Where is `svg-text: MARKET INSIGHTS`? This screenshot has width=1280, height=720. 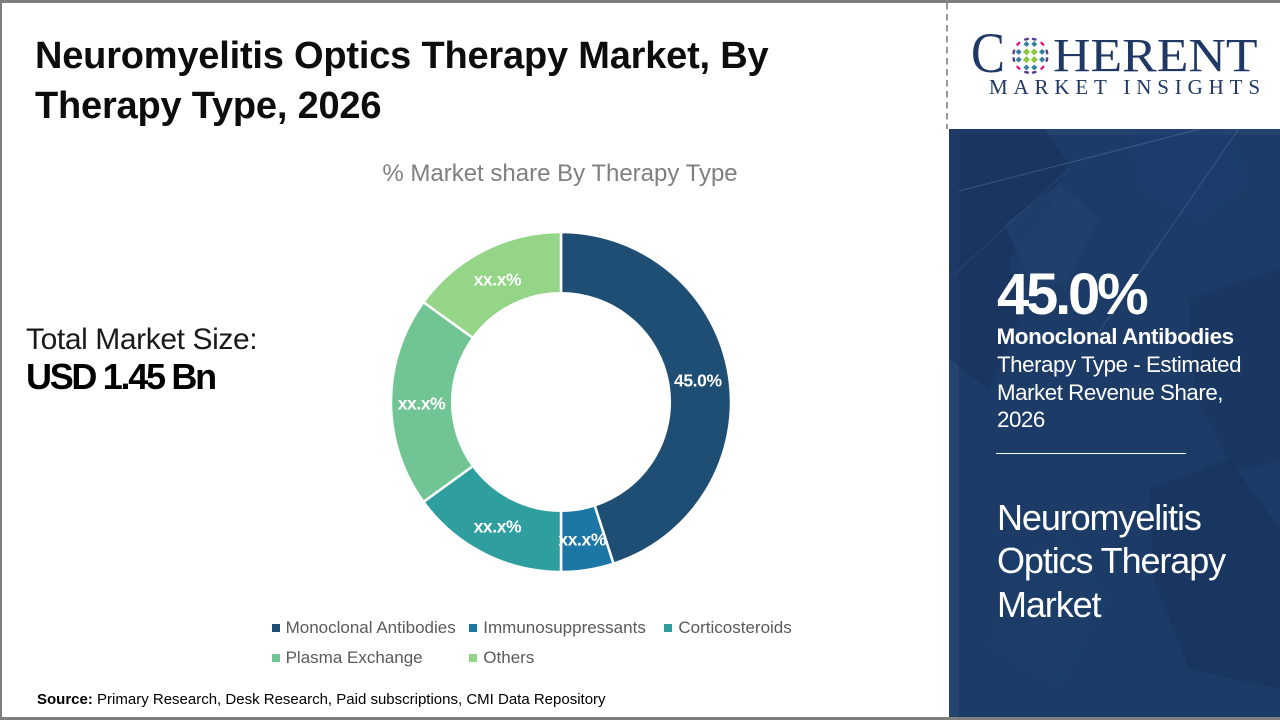
svg-text: MARKET INSIGHTS is located at coordinates (1124, 87).